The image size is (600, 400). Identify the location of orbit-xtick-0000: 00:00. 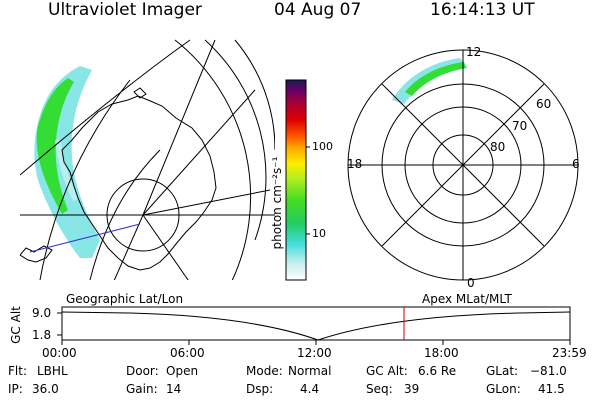
(59, 353).